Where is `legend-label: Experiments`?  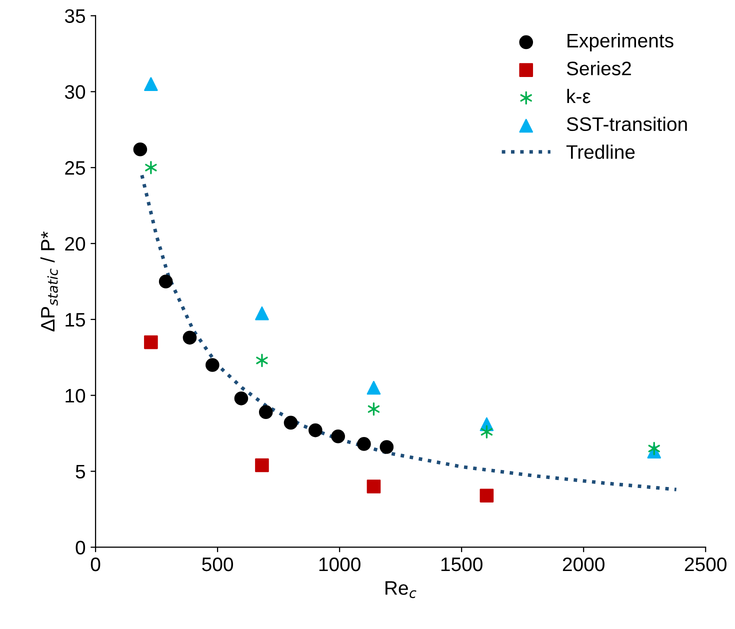
legend-label: Experiments is located at coordinates (621, 42).